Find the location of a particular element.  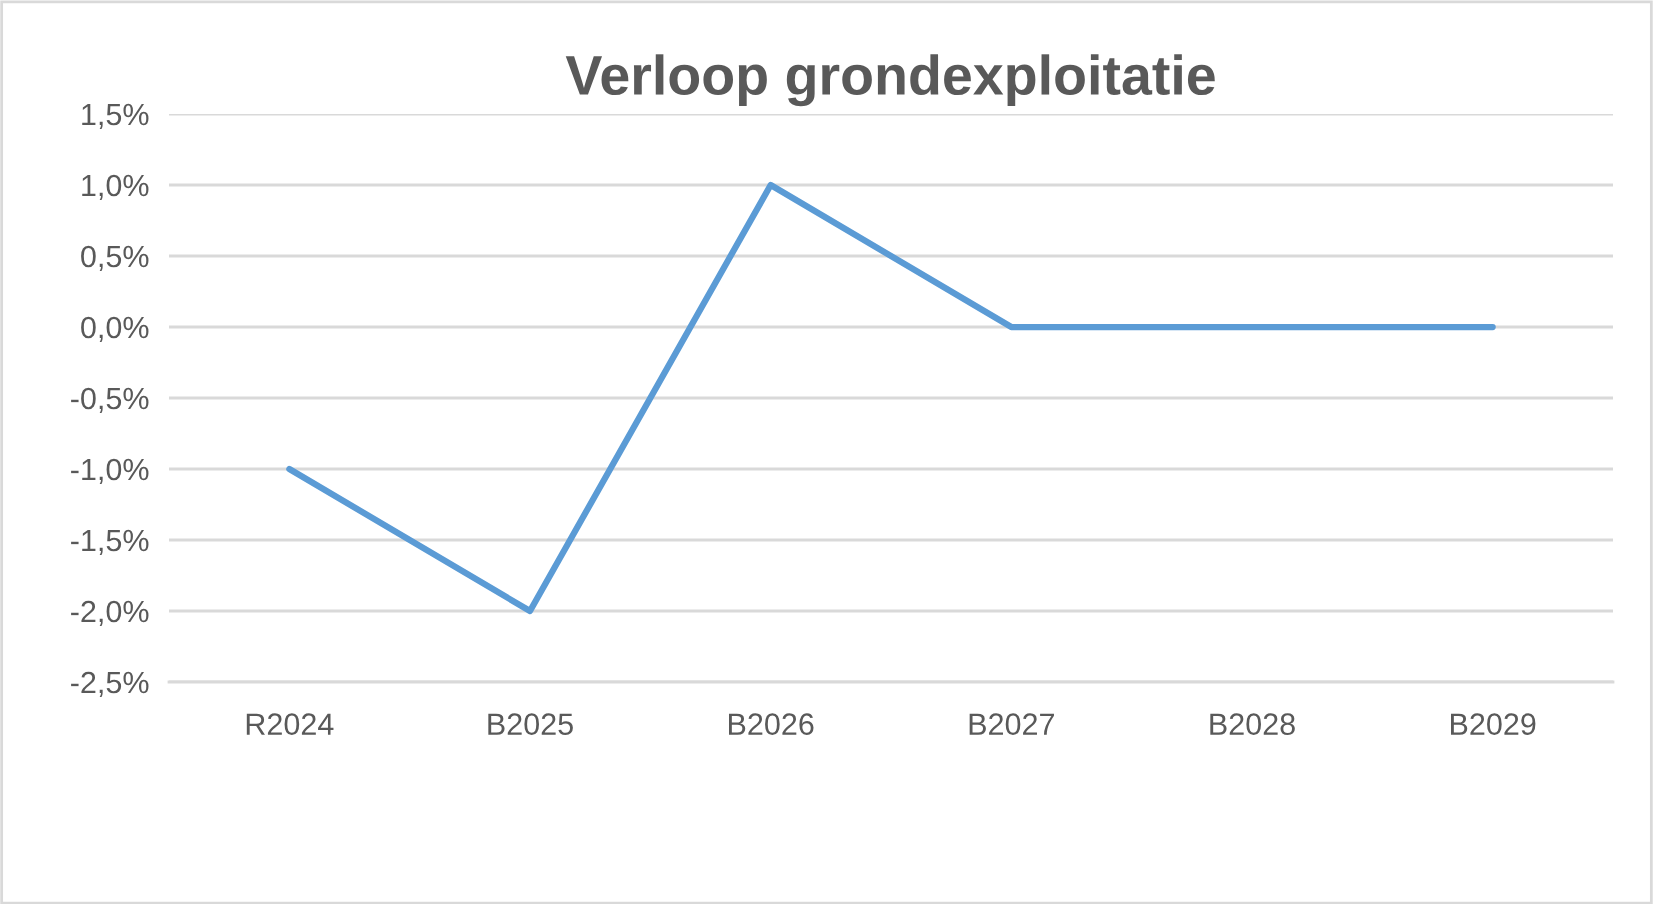

x-tick-label: B2026 is located at coordinates (771, 724).